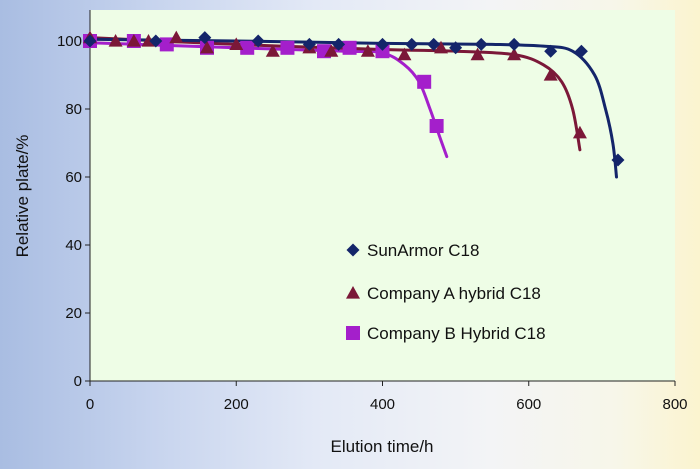 Image resolution: width=700 pixels, height=469 pixels. I want to click on x-tick-label: 200, so click(236, 404).